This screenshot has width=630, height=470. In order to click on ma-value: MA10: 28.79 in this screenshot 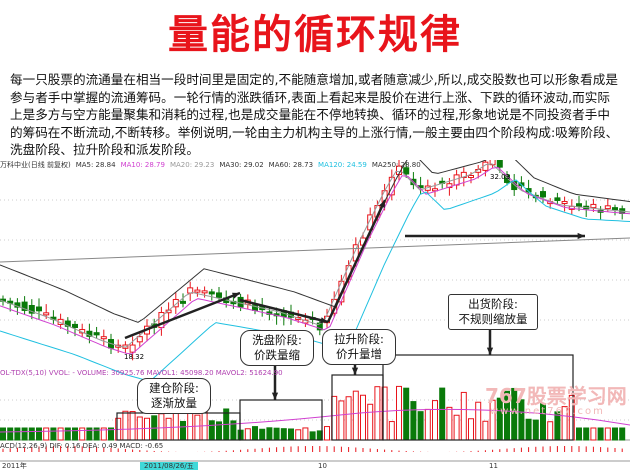, I will do `click(142, 165)`.